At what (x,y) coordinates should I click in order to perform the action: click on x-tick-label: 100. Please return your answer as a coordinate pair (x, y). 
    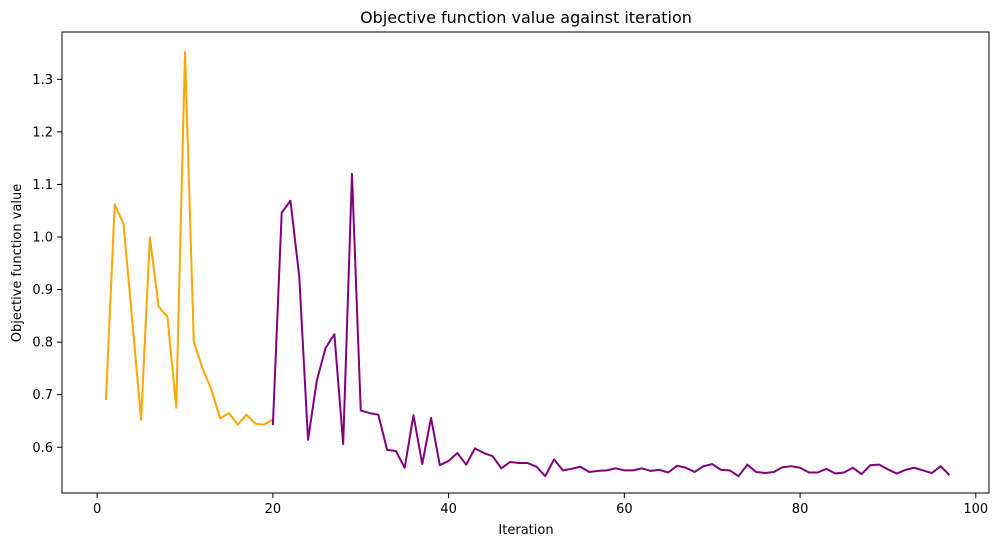
    Looking at the image, I should click on (975, 509).